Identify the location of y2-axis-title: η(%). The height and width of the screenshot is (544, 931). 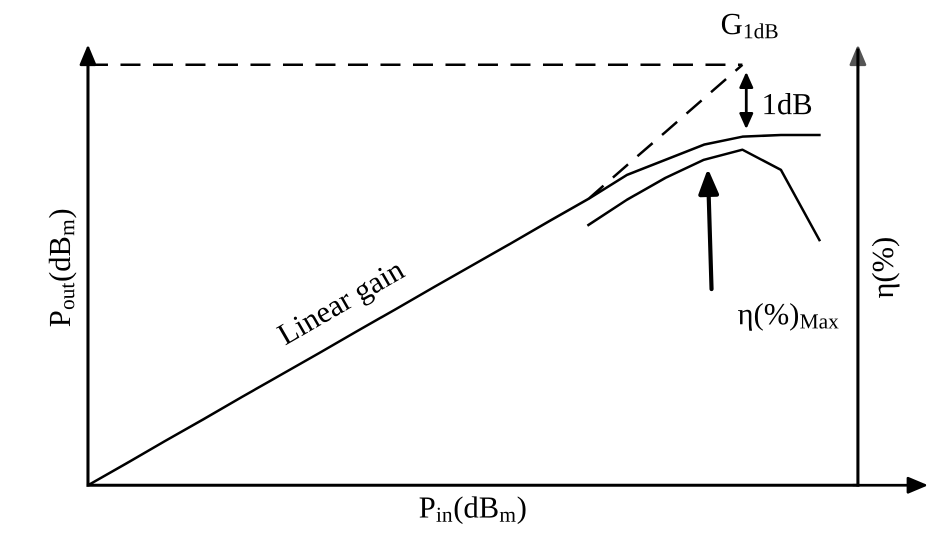
(886, 268).